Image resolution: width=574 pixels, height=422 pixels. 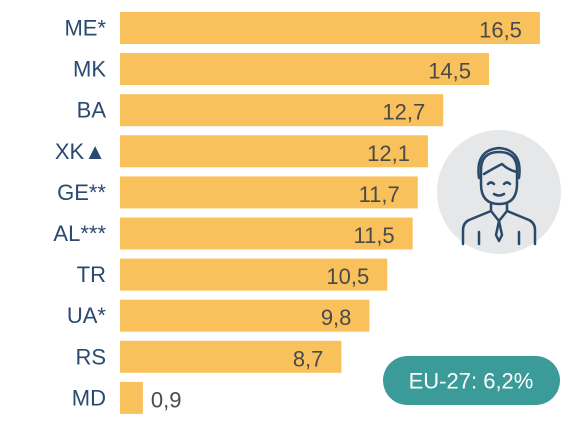 What do you see at coordinates (373, 235) in the screenshot?
I see `value-label: 11,5` at bounding box center [373, 235].